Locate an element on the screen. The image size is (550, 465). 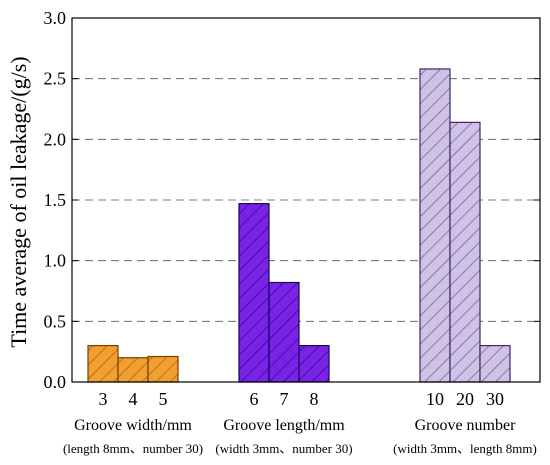
x-tick-label: 30 is located at coordinates (495, 399).